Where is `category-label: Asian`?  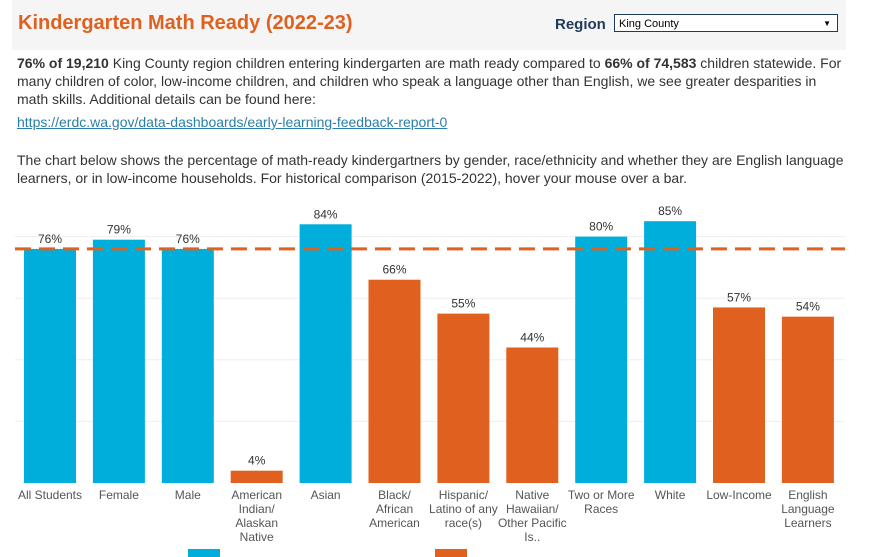 category-label: Asian is located at coordinates (325, 495).